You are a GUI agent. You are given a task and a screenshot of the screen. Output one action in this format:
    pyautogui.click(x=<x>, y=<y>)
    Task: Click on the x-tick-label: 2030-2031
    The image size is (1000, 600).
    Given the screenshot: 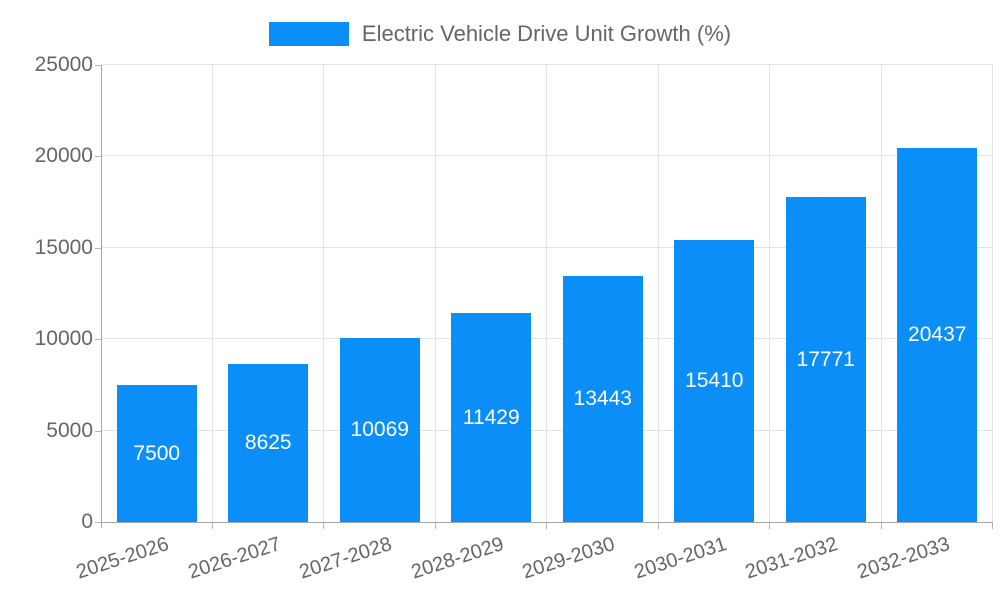 What is the action you would take?
    pyautogui.click(x=680, y=558)
    